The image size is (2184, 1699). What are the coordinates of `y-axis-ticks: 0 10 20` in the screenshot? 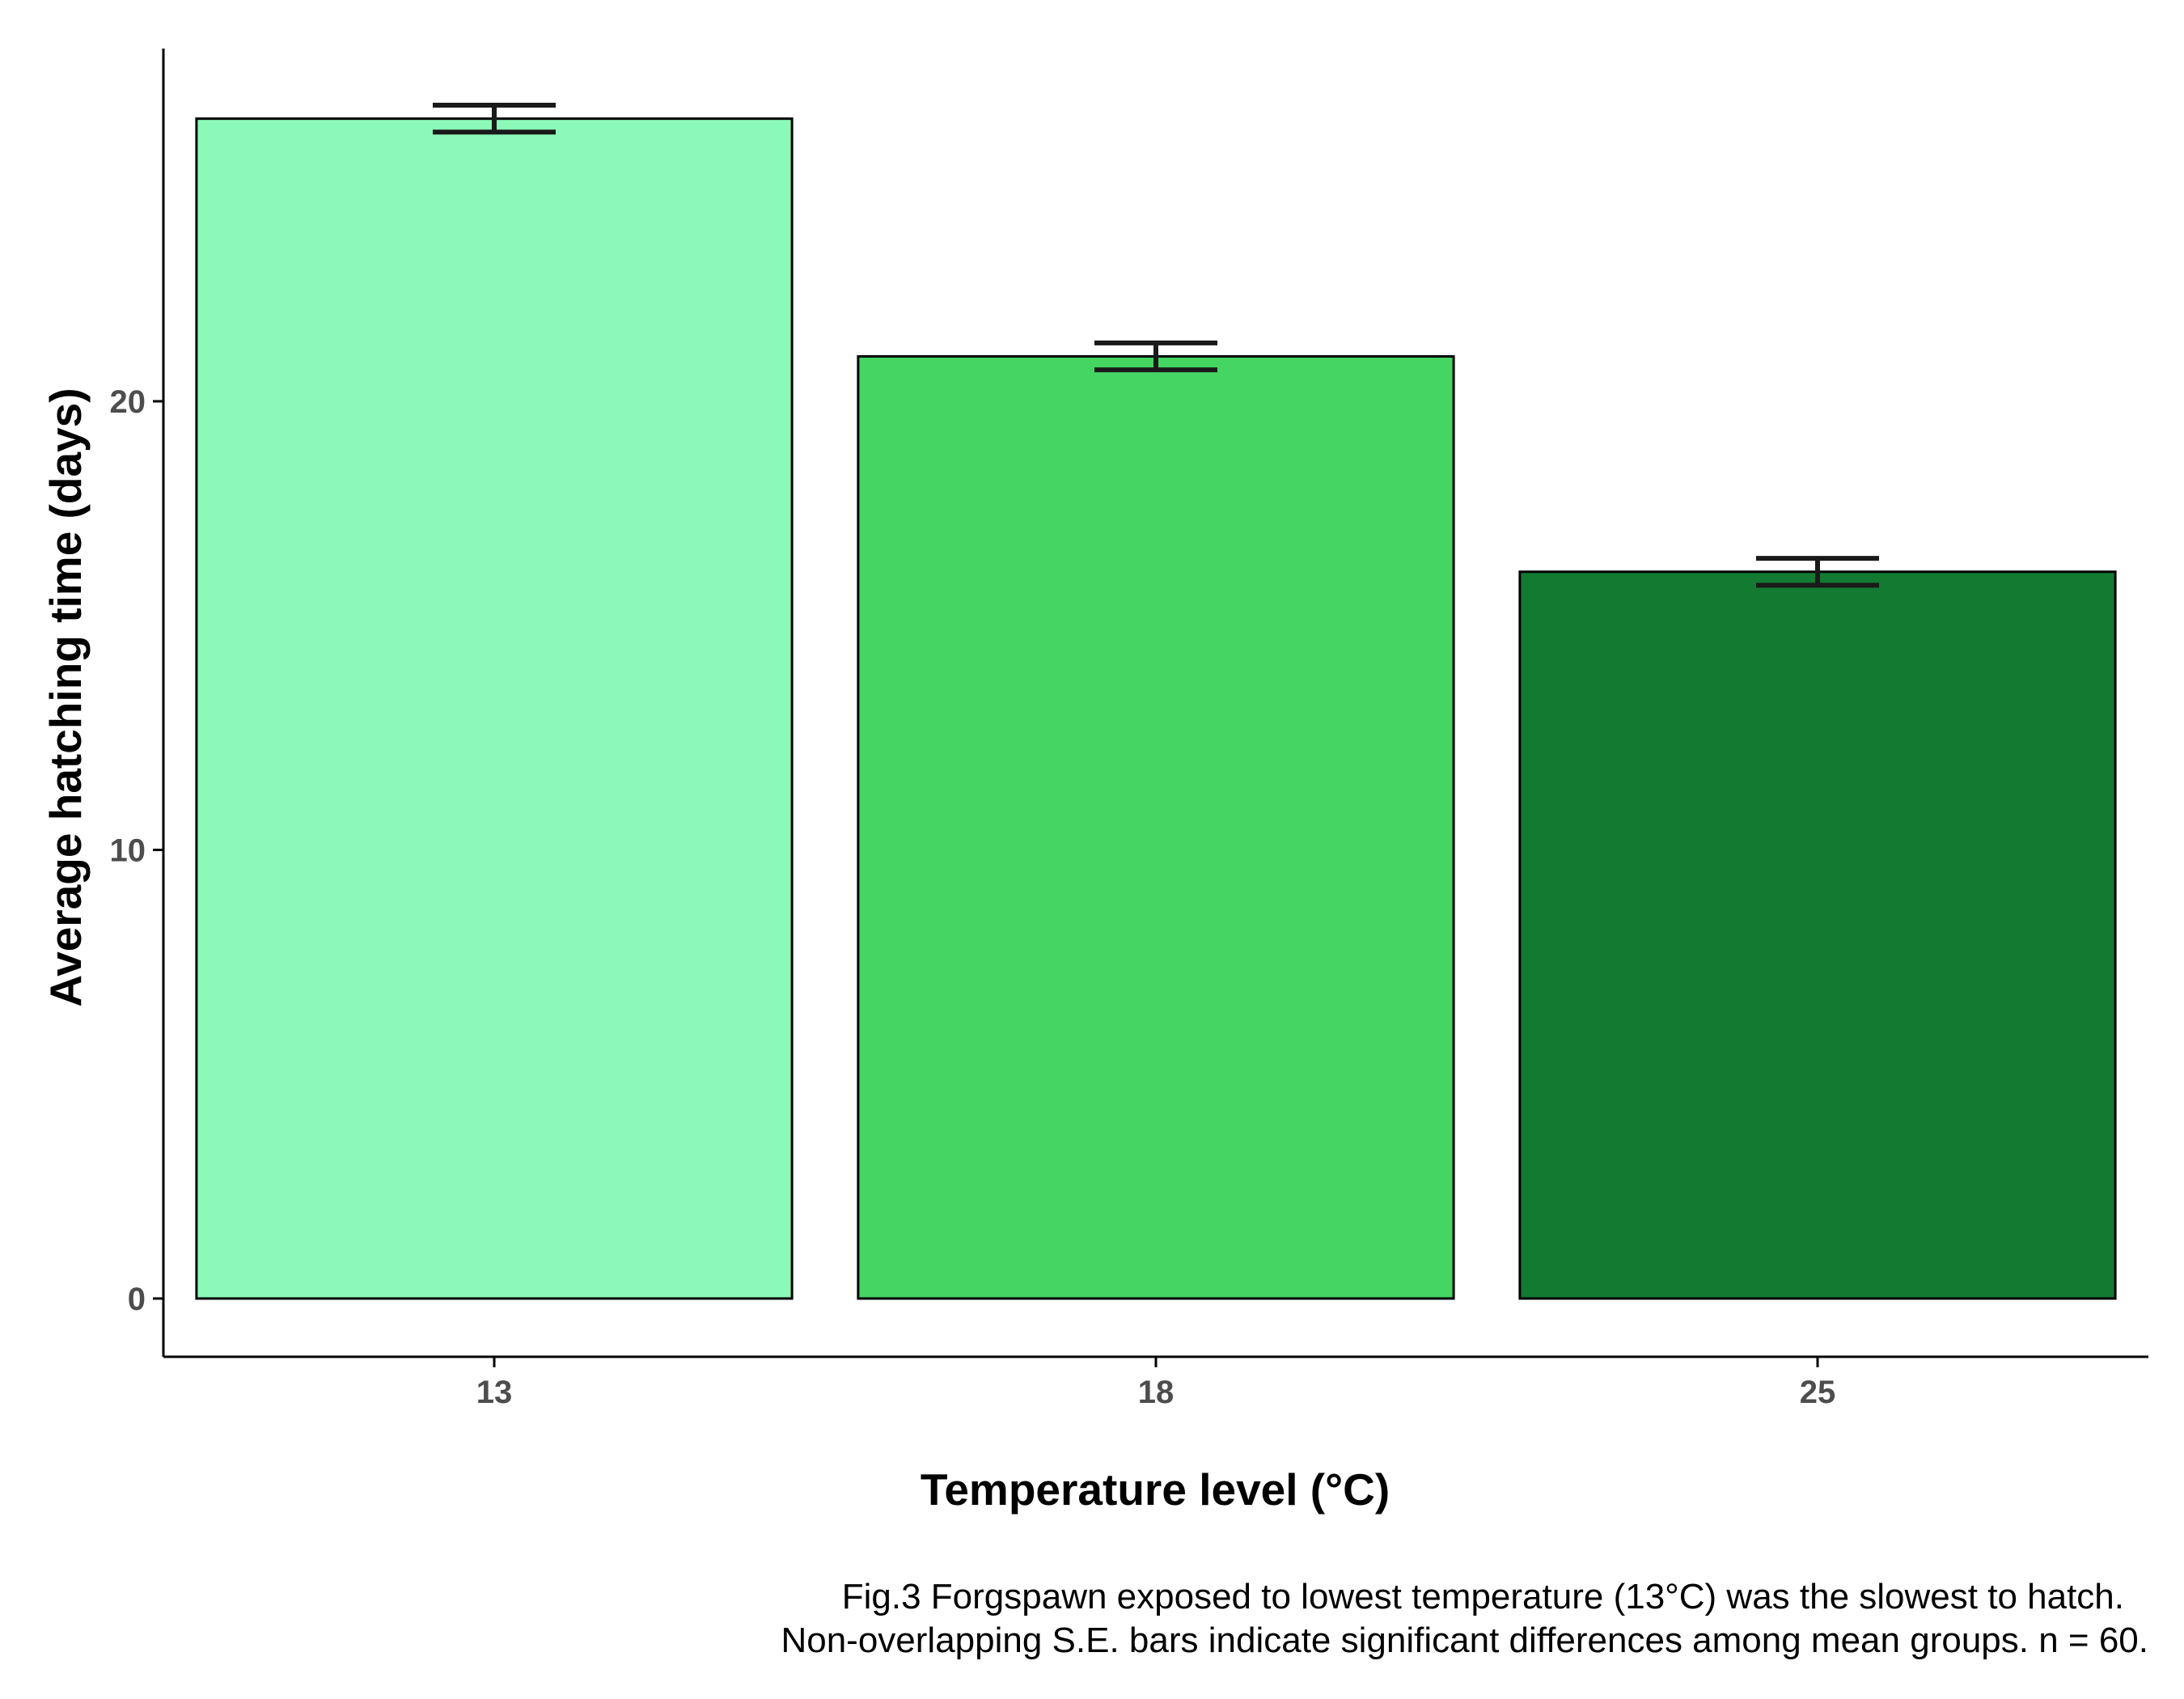 It's located at (136, 850).